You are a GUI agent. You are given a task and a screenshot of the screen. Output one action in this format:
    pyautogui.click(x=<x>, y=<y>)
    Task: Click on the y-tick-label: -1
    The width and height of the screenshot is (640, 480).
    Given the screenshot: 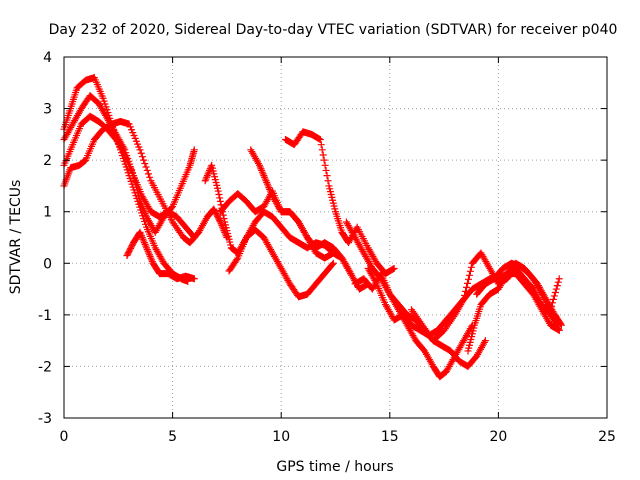 What is the action you would take?
    pyautogui.click(x=45, y=316)
    